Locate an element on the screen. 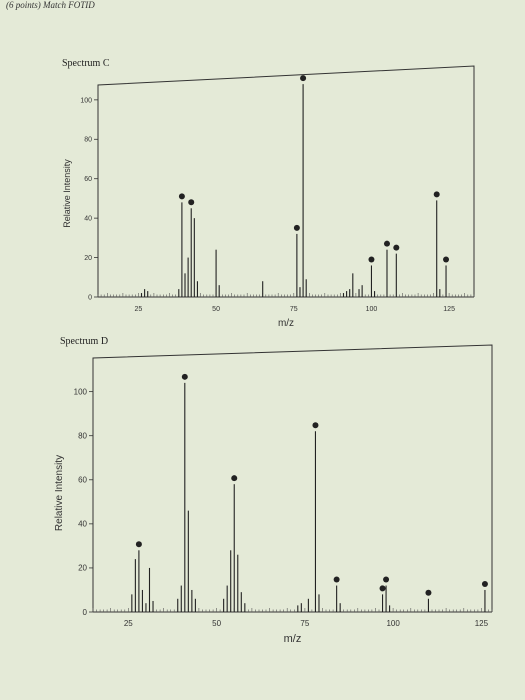 The image size is (525, 700). spectrum-c-title: Spectrum C is located at coordinates (86, 63).